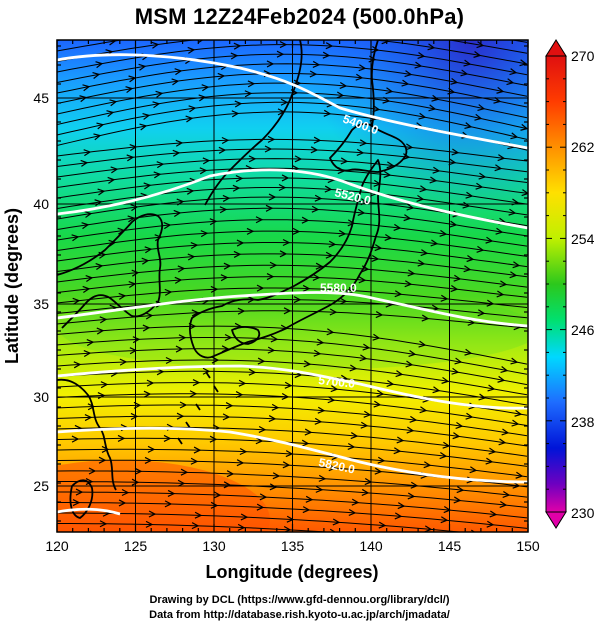 Image resolution: width=599 pixels, height=625 pixels. I want to click on y-tick-labels: 25 30 35 40 45, so click(41, 292).